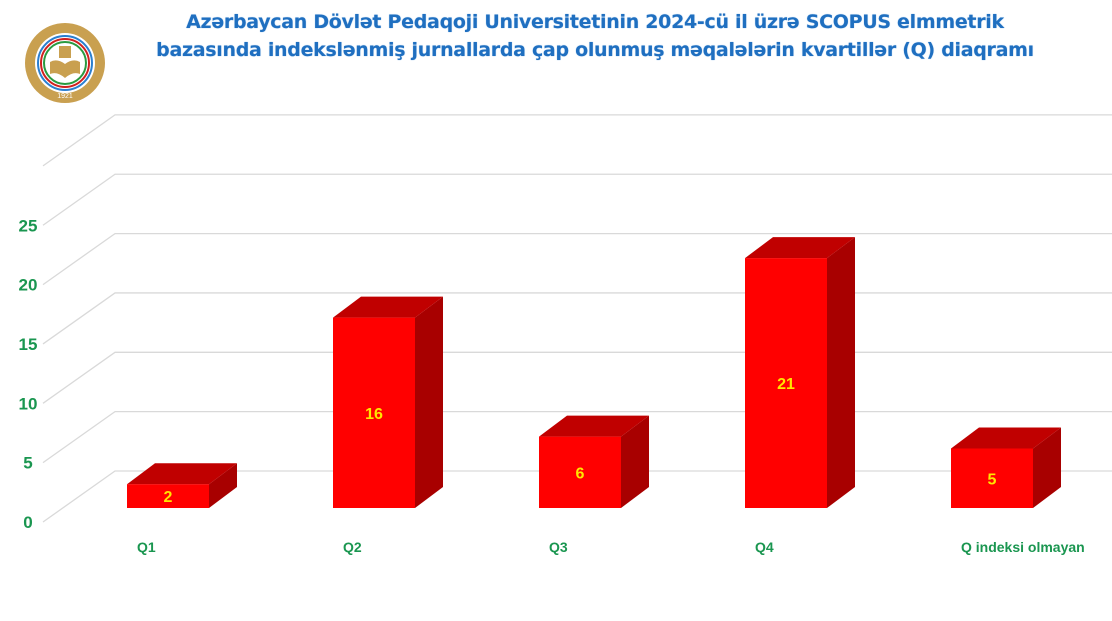  Describe the element at coordinates (146, 547) in the screenshot. I see `x-tick-label: Q1` at that location.